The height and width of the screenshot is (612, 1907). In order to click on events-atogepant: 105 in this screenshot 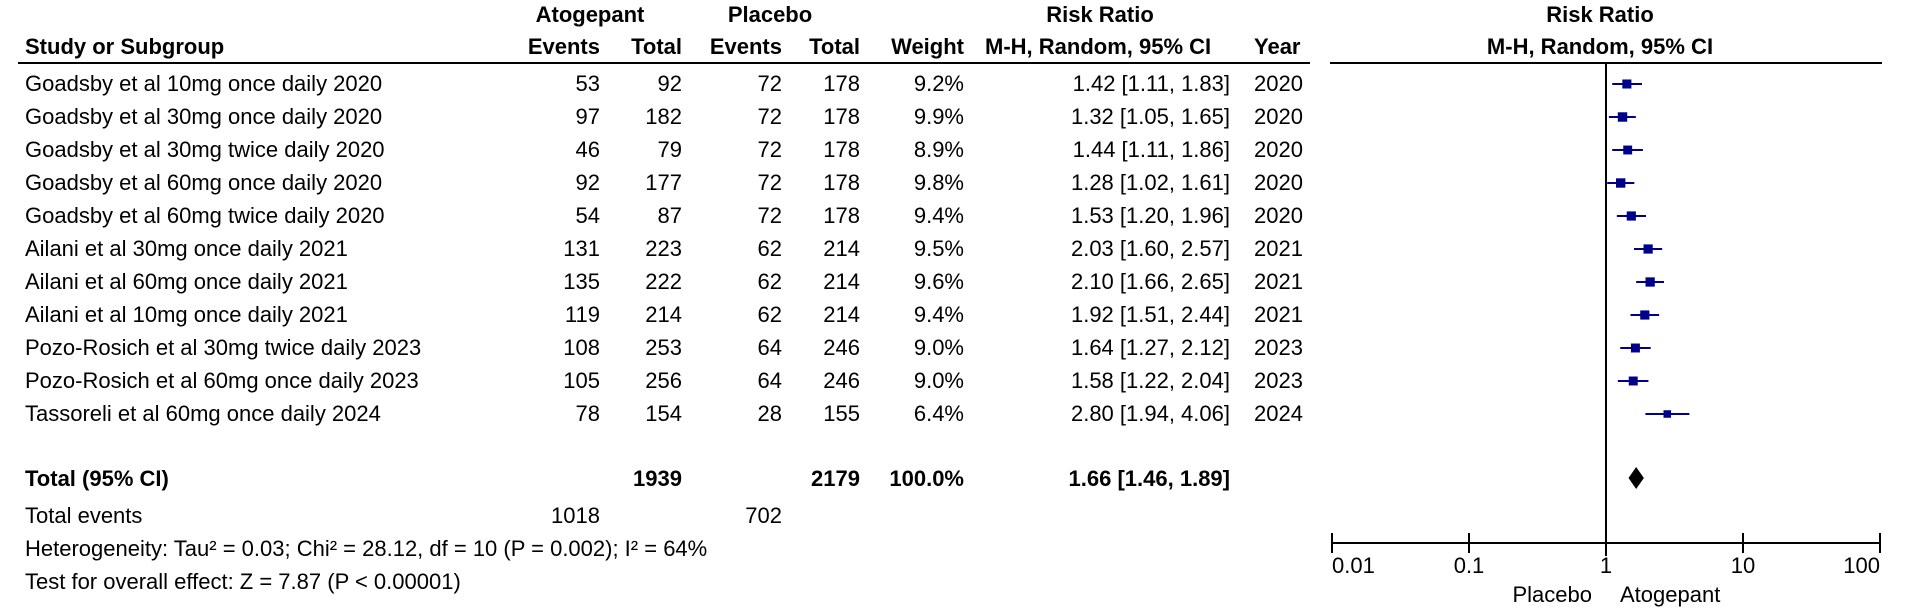, I will do `click(581, 380)`.